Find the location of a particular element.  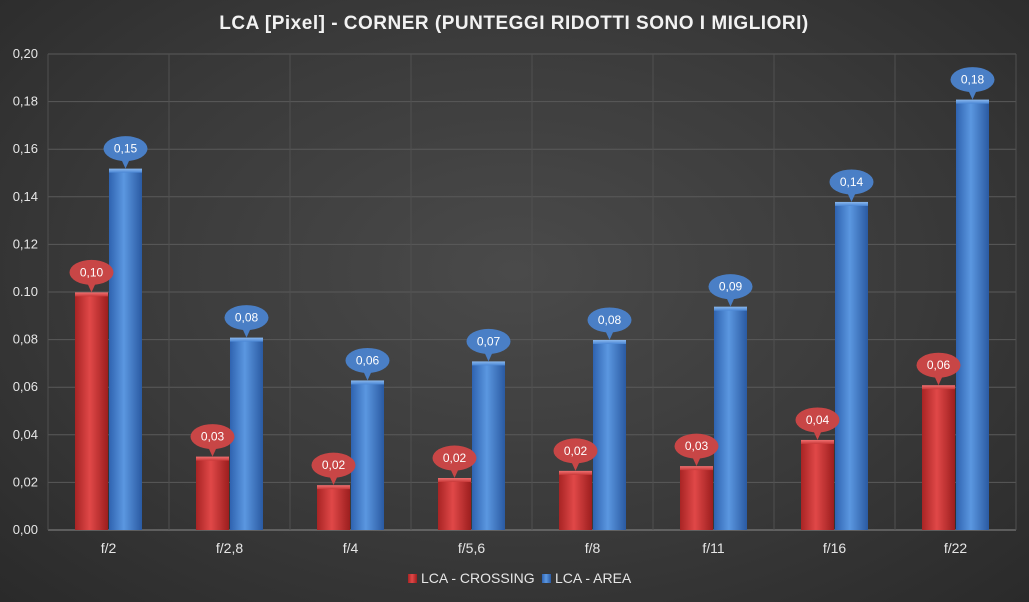

data-label-area: 0,15 is located at coordinates (126, 149).